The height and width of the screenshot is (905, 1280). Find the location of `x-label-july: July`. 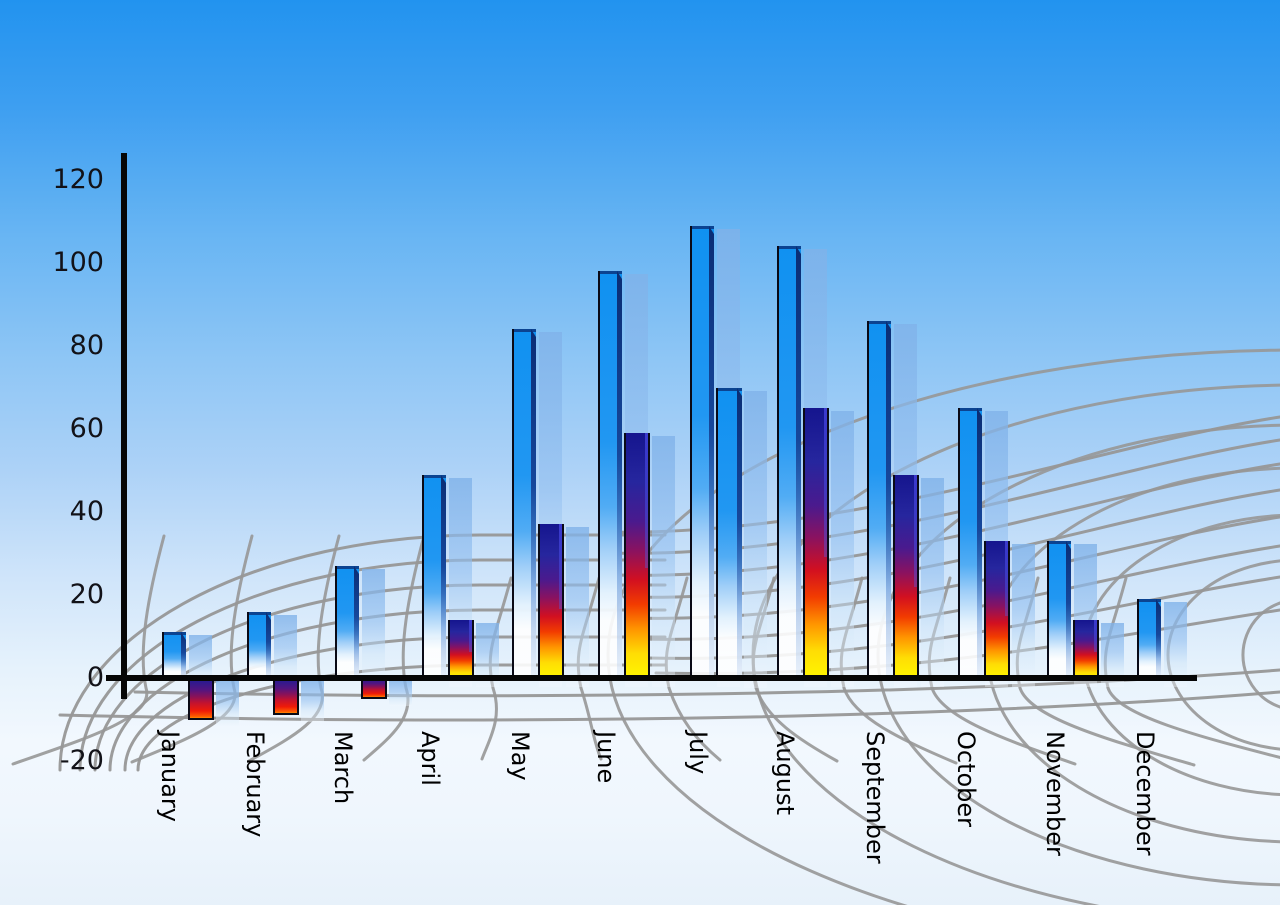

x-label-july: July is located at coordinates (698, 753).